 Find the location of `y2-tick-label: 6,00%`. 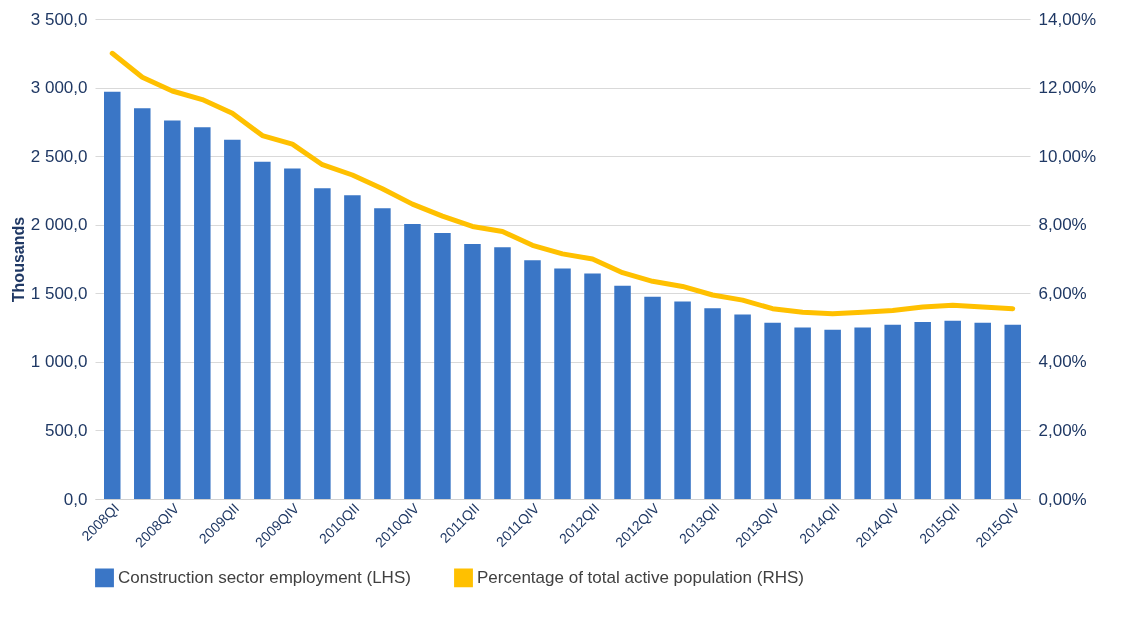

y2-tick-label: 6,00% is located at coordinates (1062, 293).